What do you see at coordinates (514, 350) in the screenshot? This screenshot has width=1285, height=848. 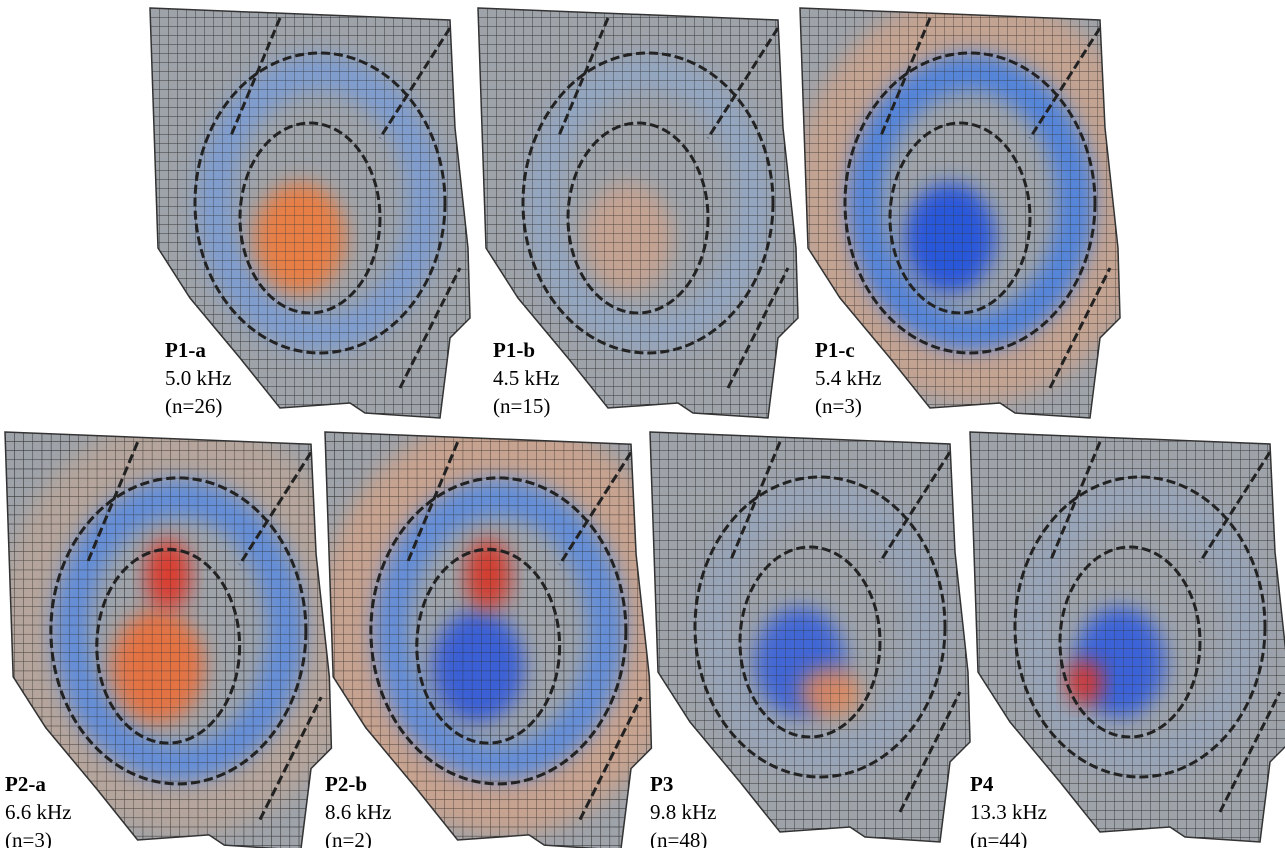 I see `panel-label: P1-b` at bounding box center [514, 350].